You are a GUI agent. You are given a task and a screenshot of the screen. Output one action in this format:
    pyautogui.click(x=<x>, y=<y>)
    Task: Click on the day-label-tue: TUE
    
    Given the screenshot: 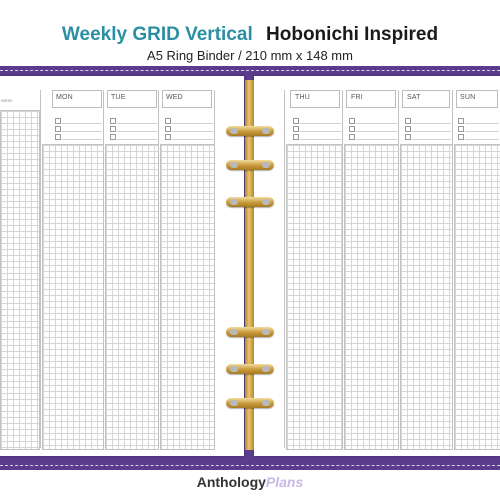 What is the action you would take?
    pyautogui.click(x=118, y=97)
    